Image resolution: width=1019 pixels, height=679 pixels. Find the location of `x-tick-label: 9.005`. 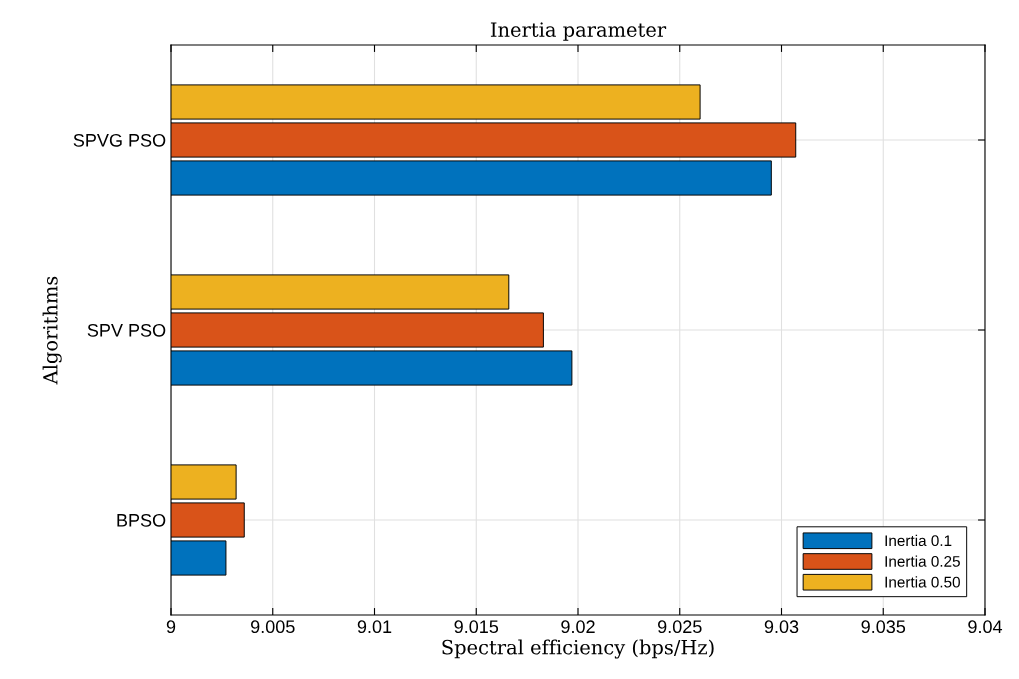

x-tick-label: 9.005 is located at coordinates (273, 627).